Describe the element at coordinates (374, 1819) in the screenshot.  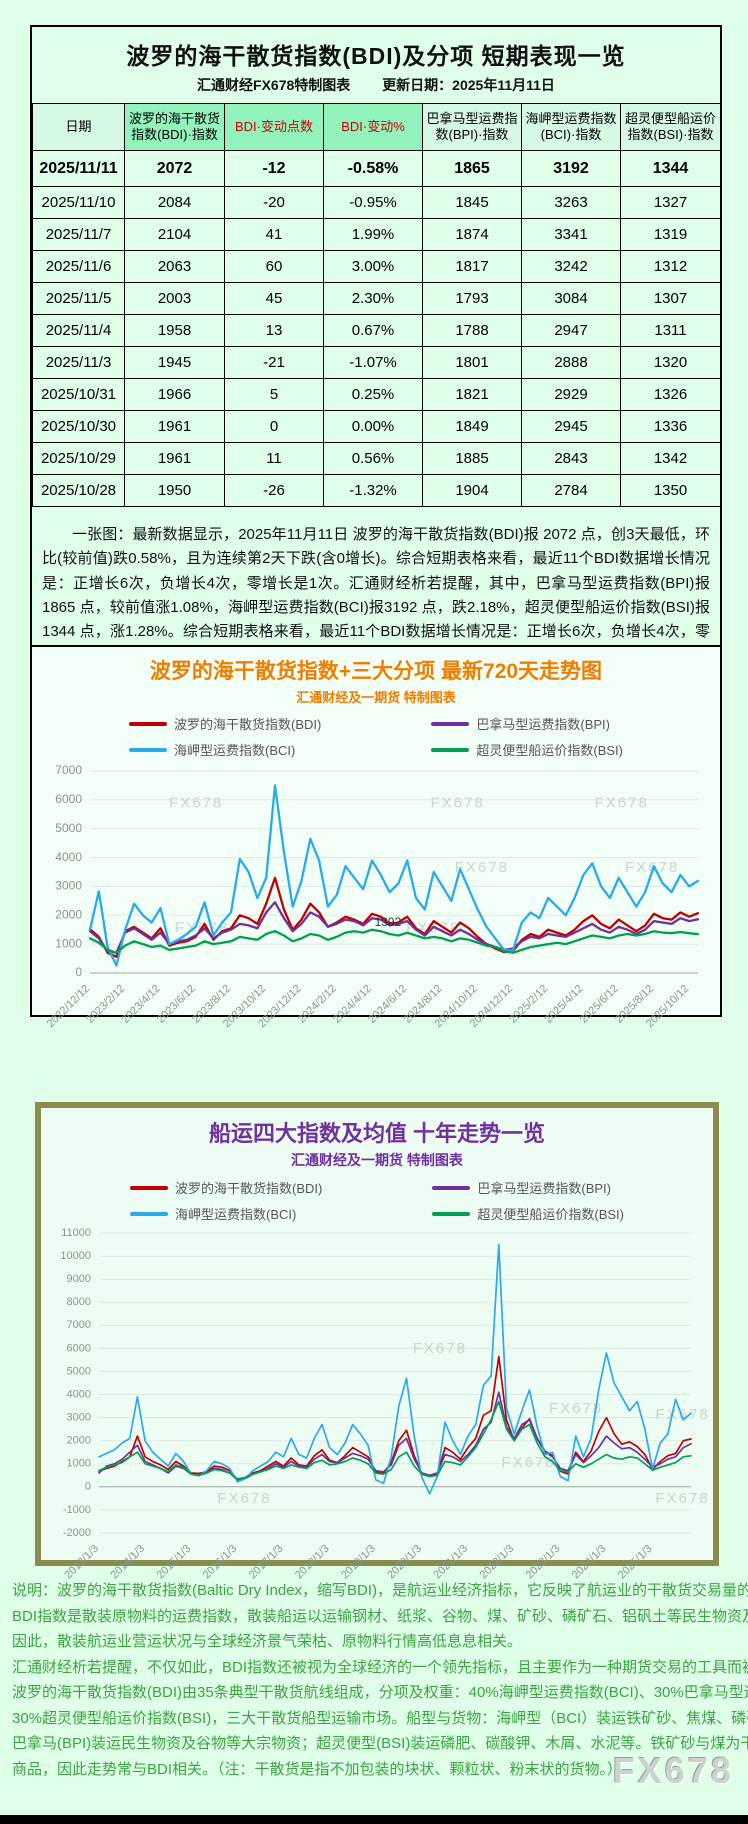
I see `bottom-bar` at that location.